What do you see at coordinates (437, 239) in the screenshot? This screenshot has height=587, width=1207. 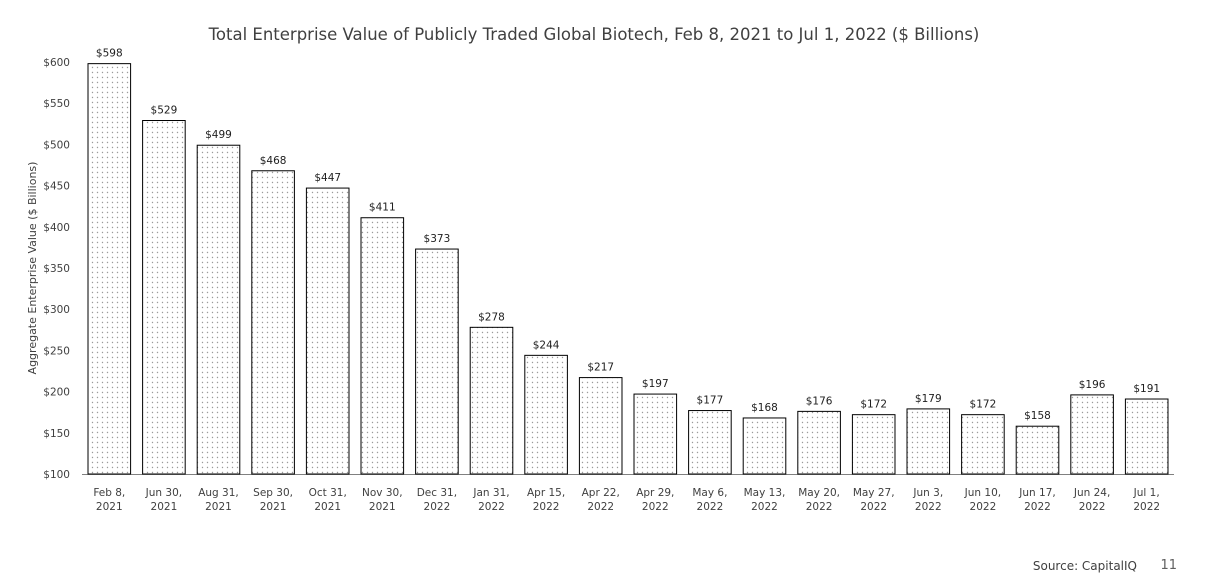 I see `data-label: $373` at bounding box center [437, 239].